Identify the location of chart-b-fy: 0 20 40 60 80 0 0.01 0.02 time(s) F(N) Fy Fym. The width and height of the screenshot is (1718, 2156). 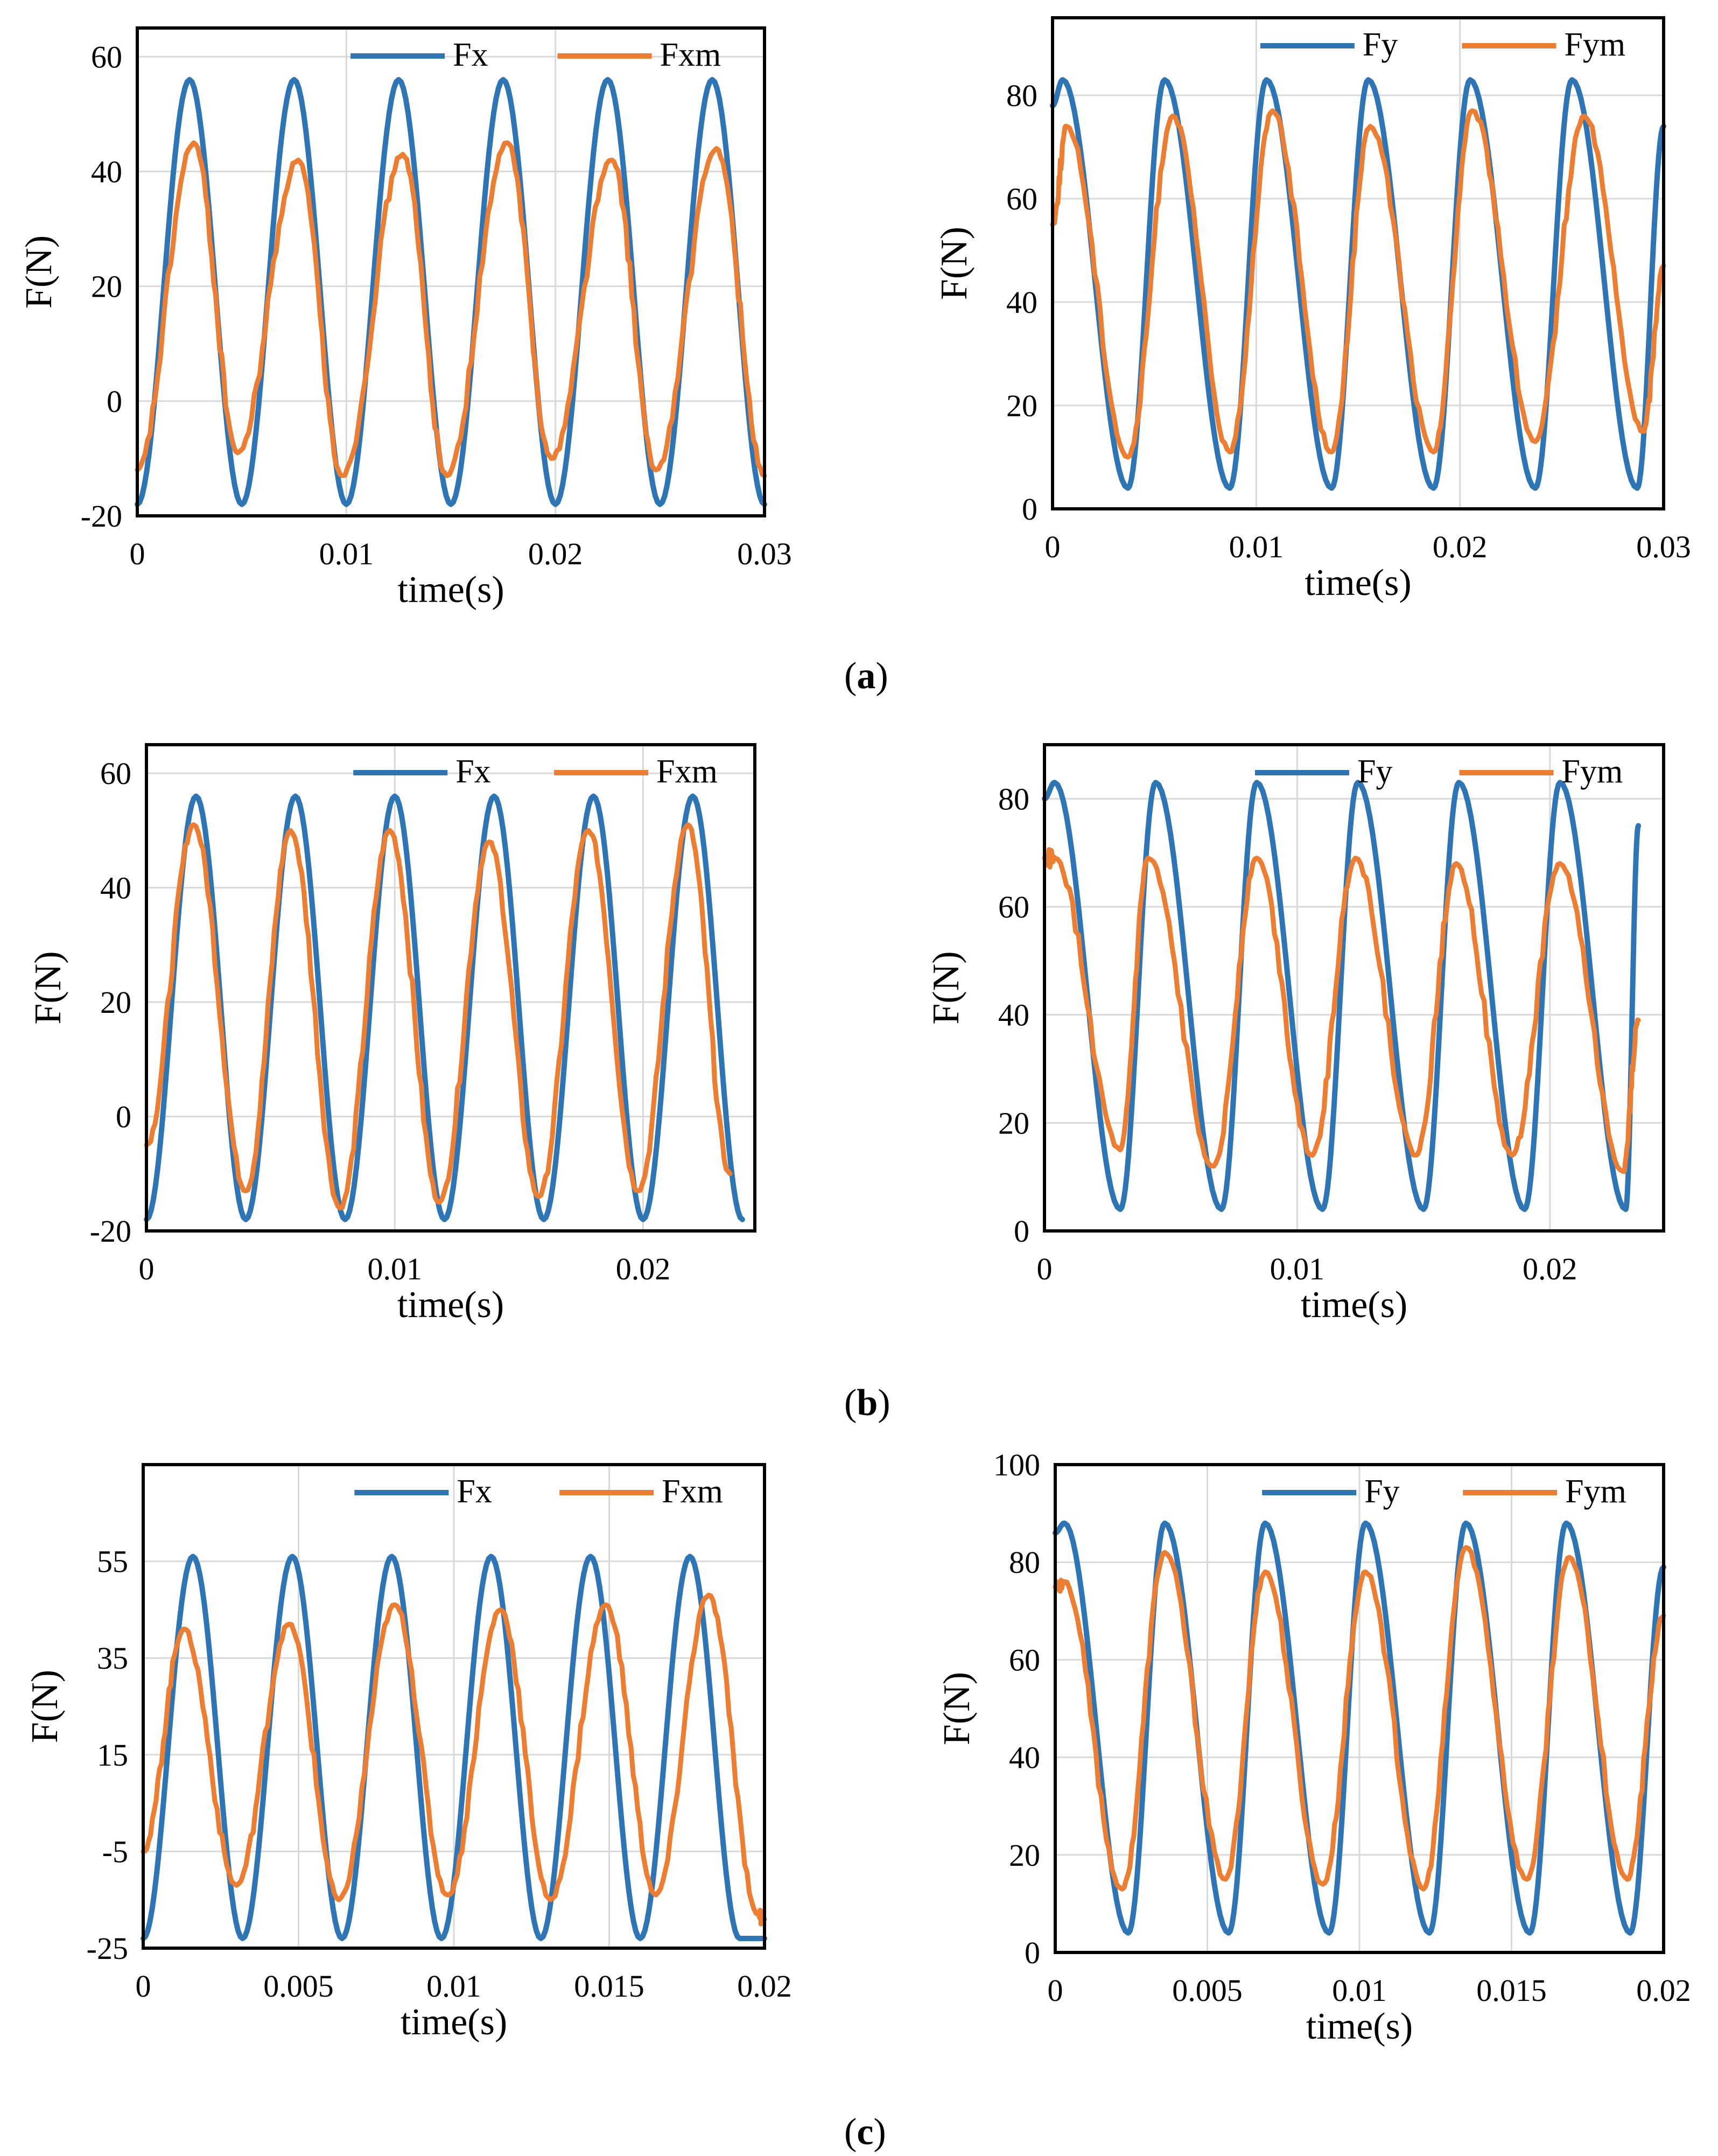
(1295, 1034).